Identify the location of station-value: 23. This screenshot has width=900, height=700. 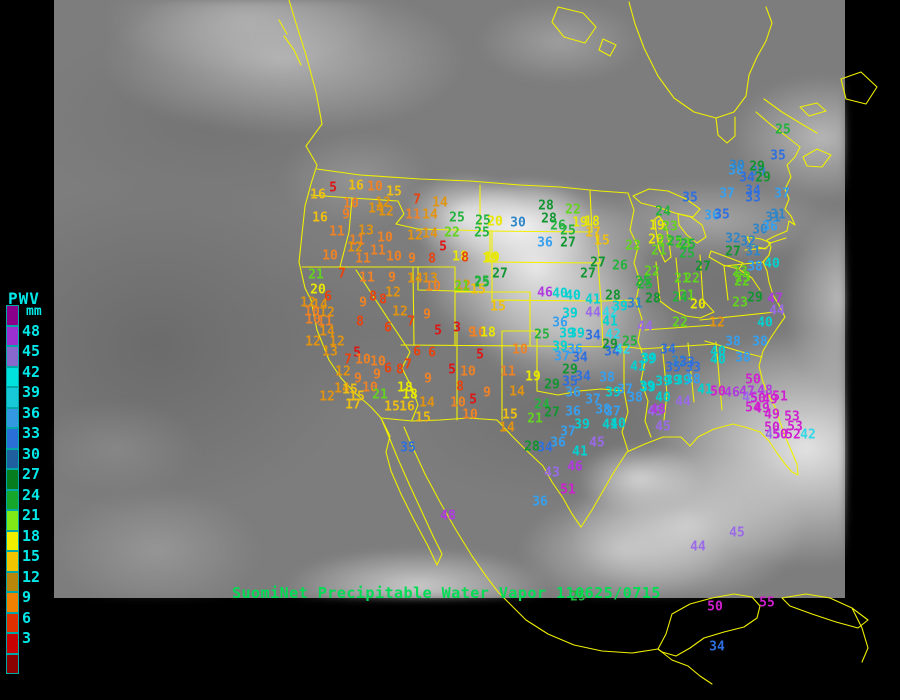
(740, 272).